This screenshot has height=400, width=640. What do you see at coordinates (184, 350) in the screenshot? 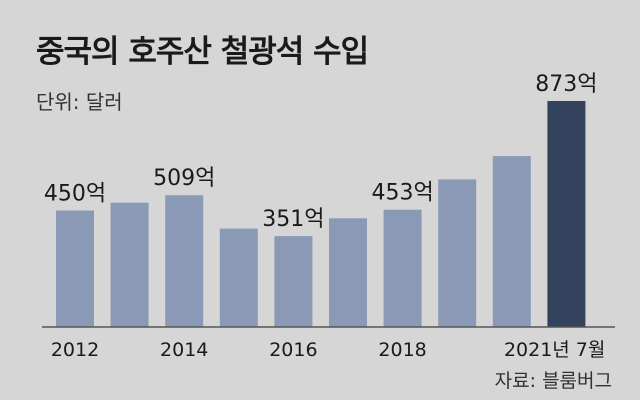
I see `x-tick-label: 2014` at bounding box center [184, 350].